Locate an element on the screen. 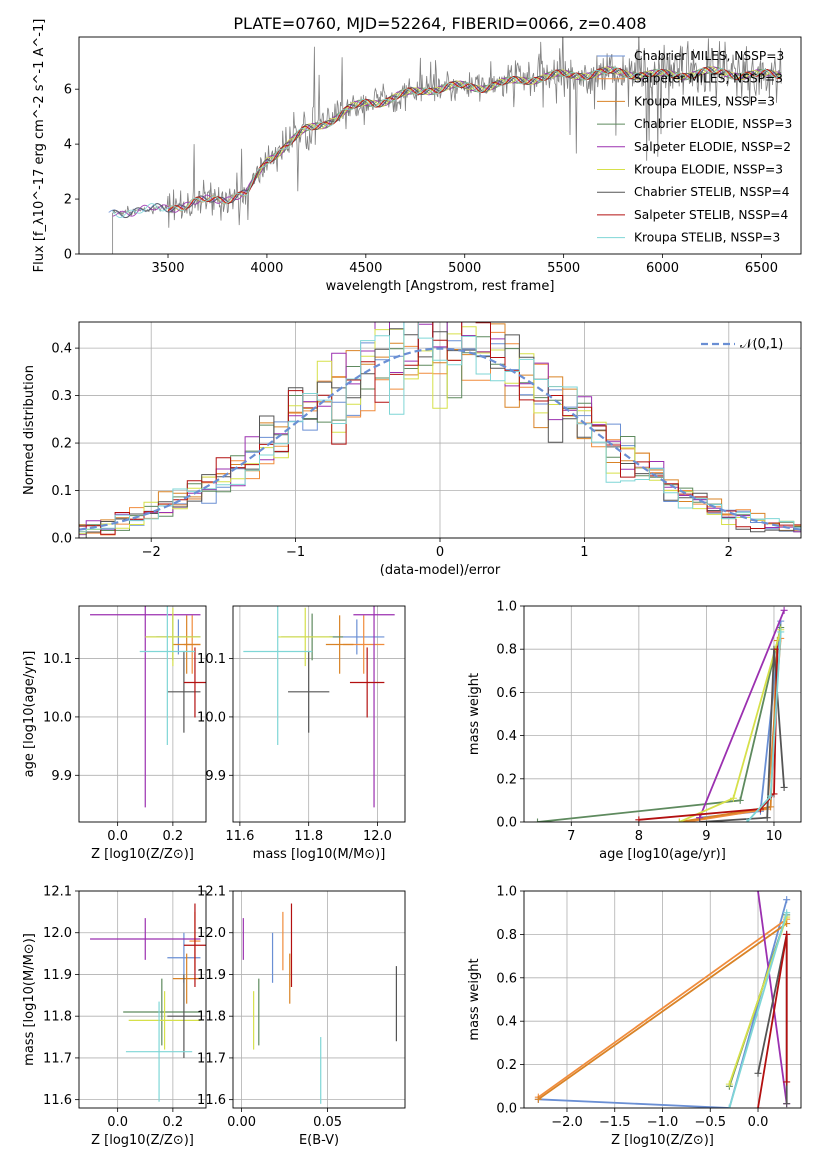 The width and height of the screenshot is (819, 1170). x-axis-label: (data-model)/error is located at coordinates (440, 570).